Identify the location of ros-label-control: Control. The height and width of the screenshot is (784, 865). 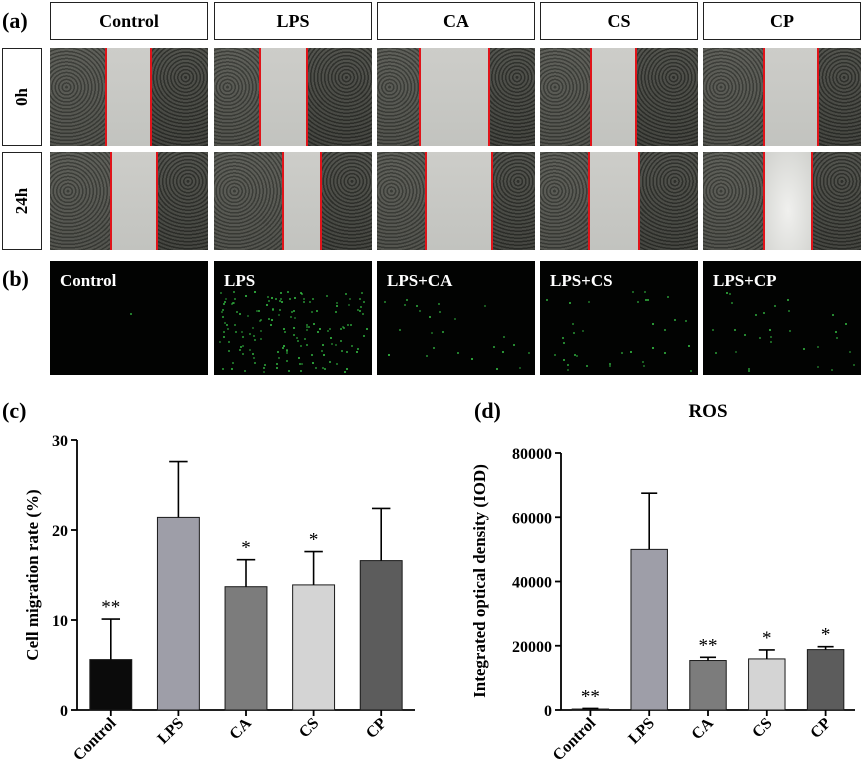
(88, 280).